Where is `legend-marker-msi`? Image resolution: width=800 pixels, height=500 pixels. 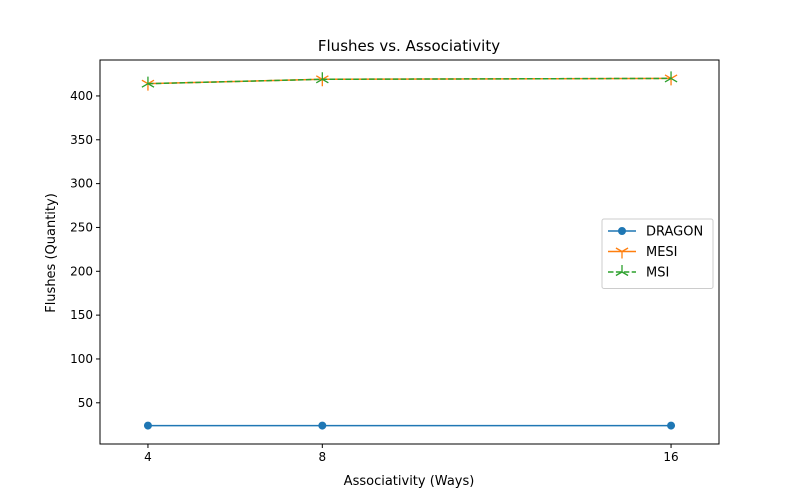 legend-marker-msi is located at coordinates (622, 271).